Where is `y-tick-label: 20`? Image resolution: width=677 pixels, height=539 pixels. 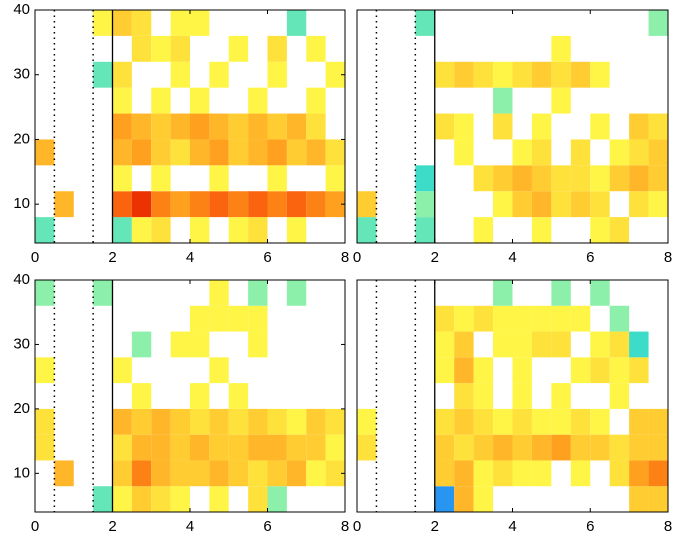
y-tick-label: 20 is located at coordinates (21, 138).